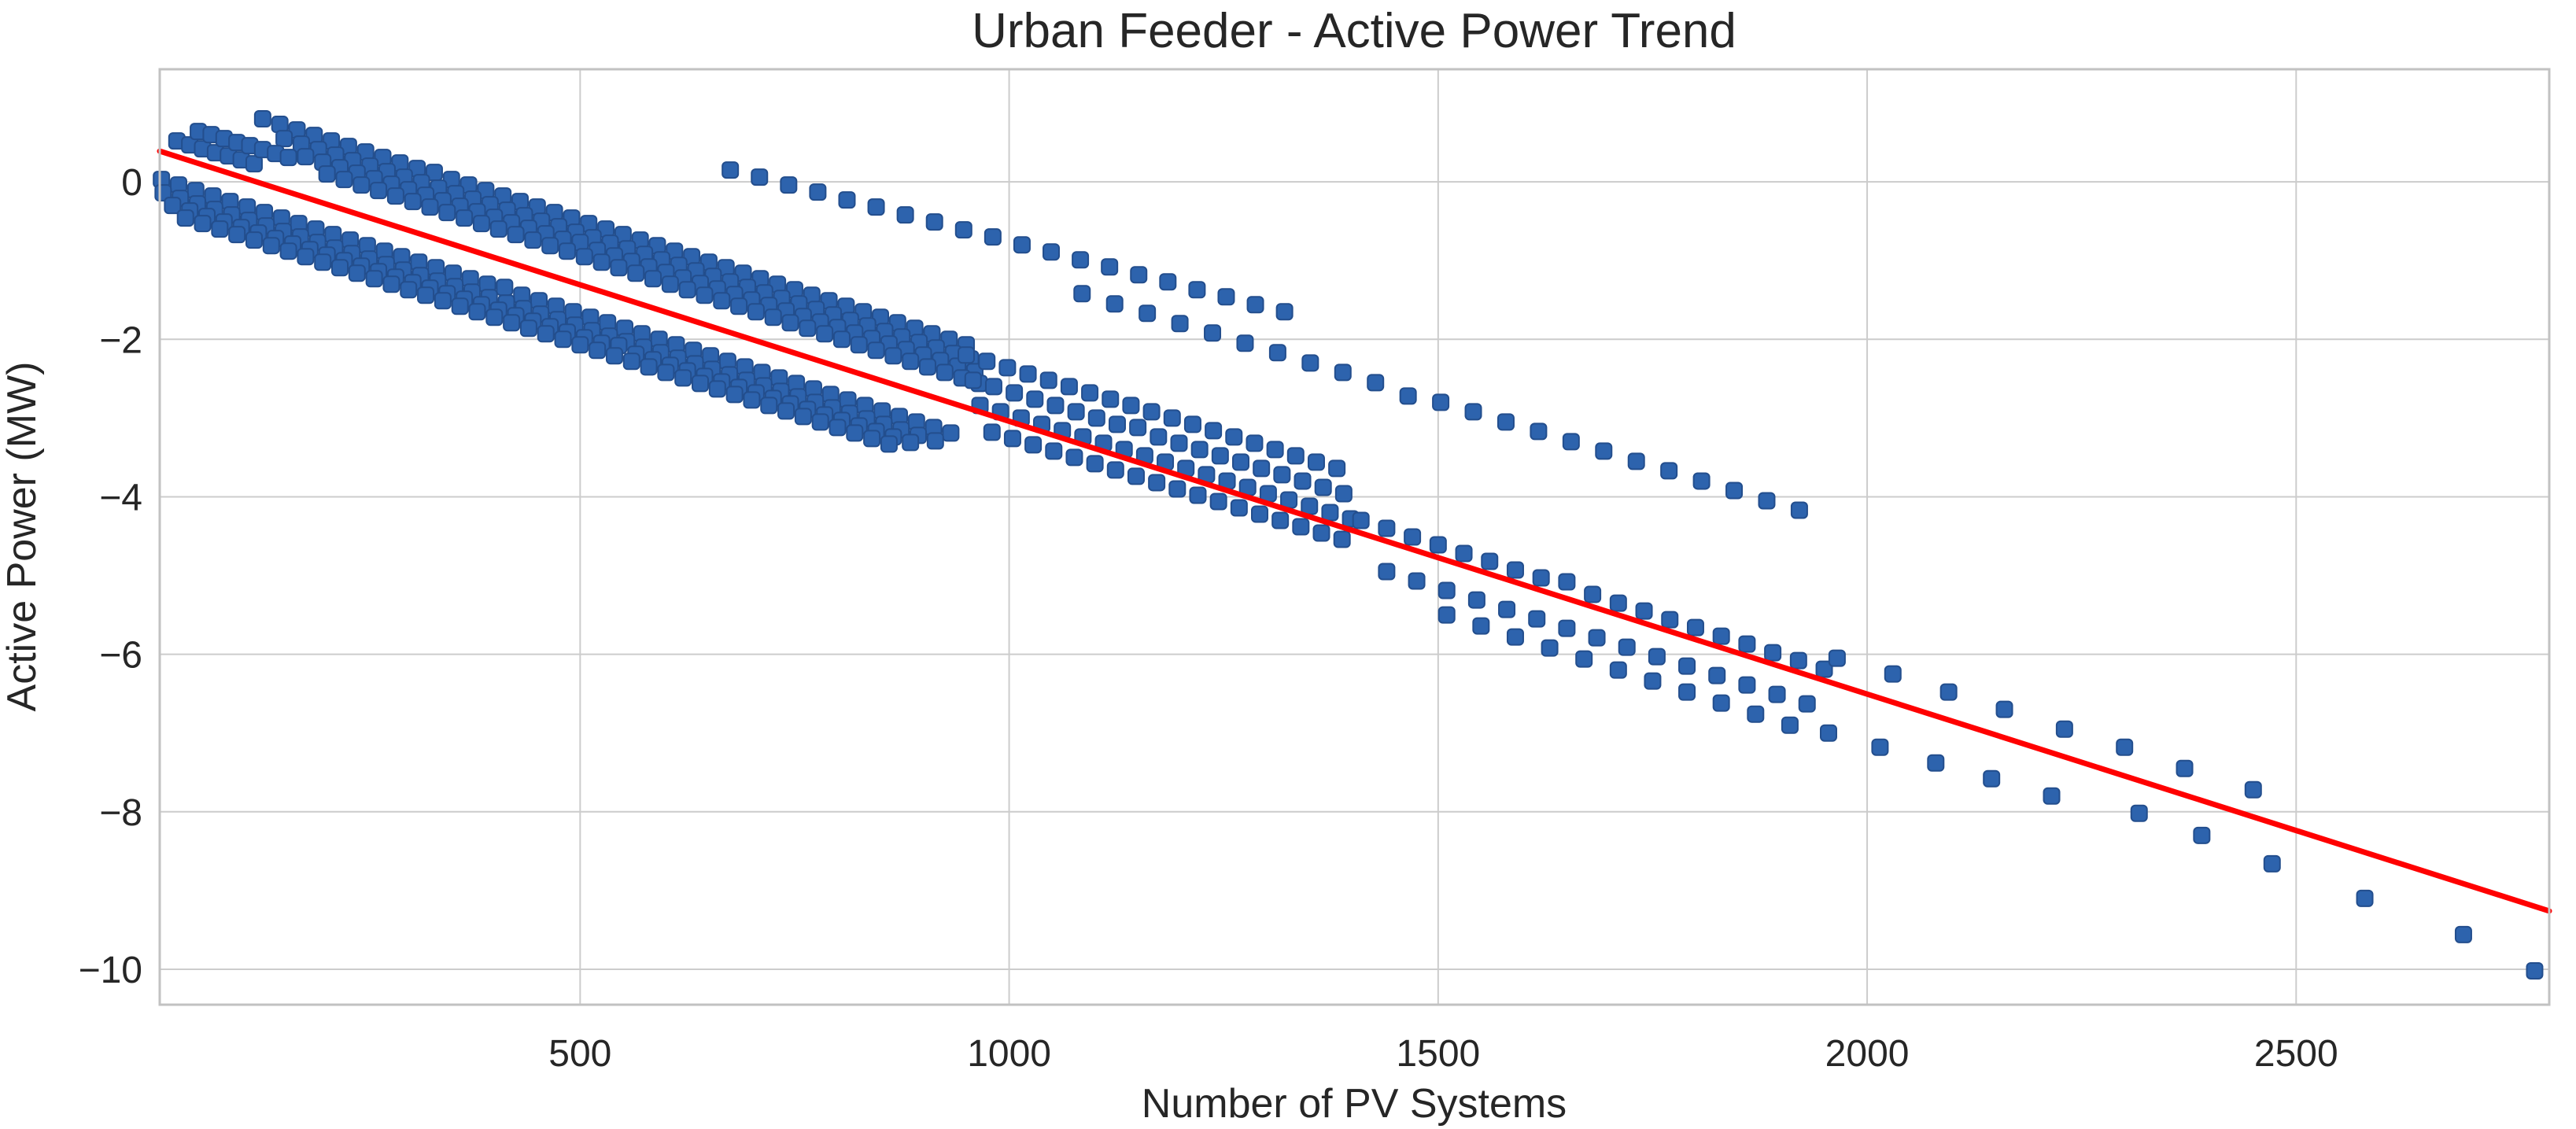  I want to click on y-tick-label: −2, so click(120, 340).